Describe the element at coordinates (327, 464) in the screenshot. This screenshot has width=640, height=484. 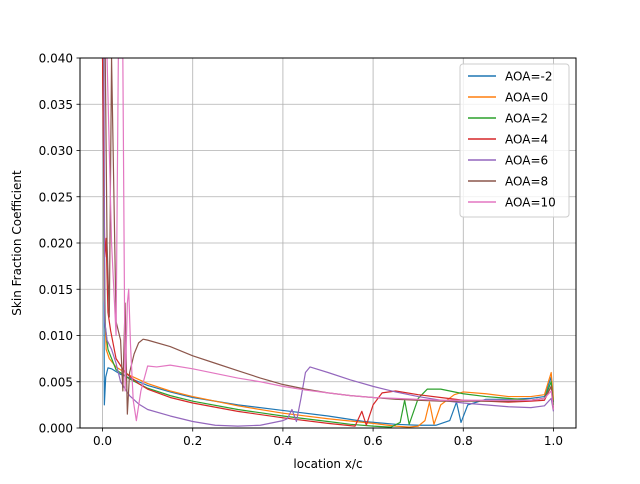
I see `x-axis-label: location x/c` at that location.